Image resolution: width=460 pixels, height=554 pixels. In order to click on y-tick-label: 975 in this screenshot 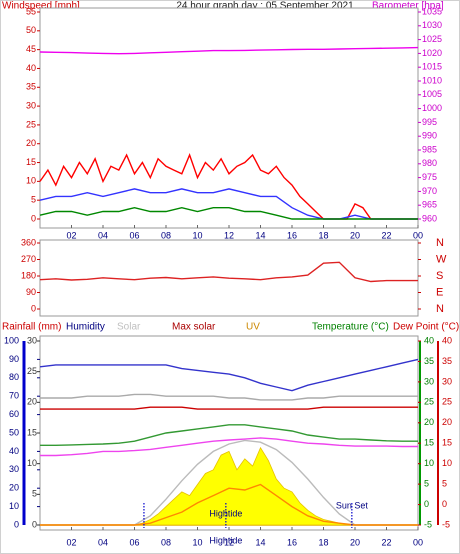, I will do `click(429, 177)`.